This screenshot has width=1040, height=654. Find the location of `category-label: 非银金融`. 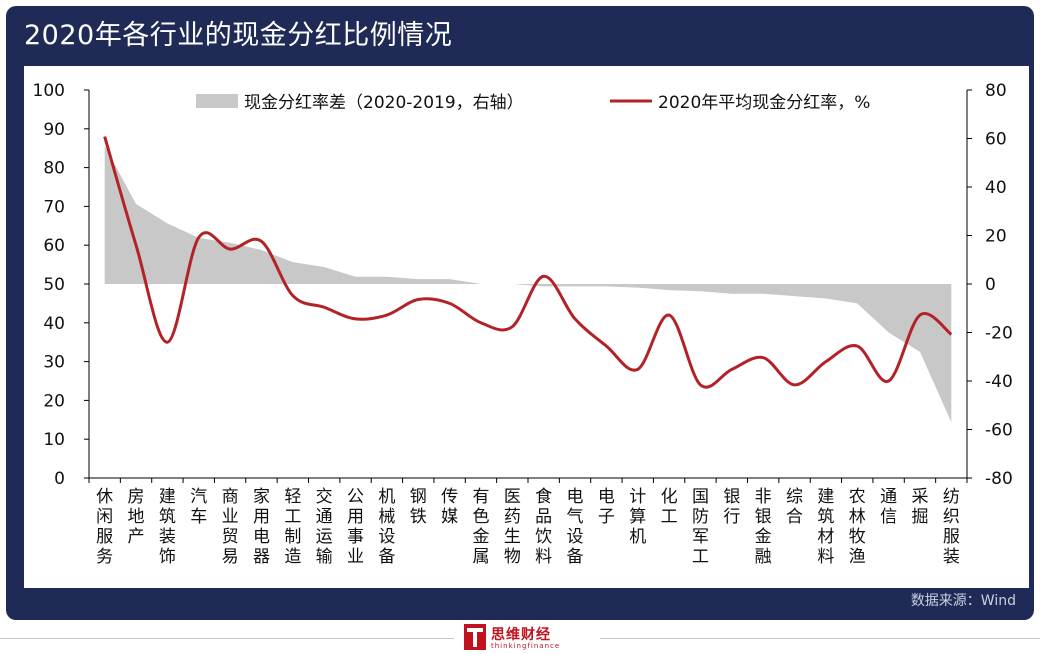

category-label: 非银金融 is located at coordinates (763, 527).